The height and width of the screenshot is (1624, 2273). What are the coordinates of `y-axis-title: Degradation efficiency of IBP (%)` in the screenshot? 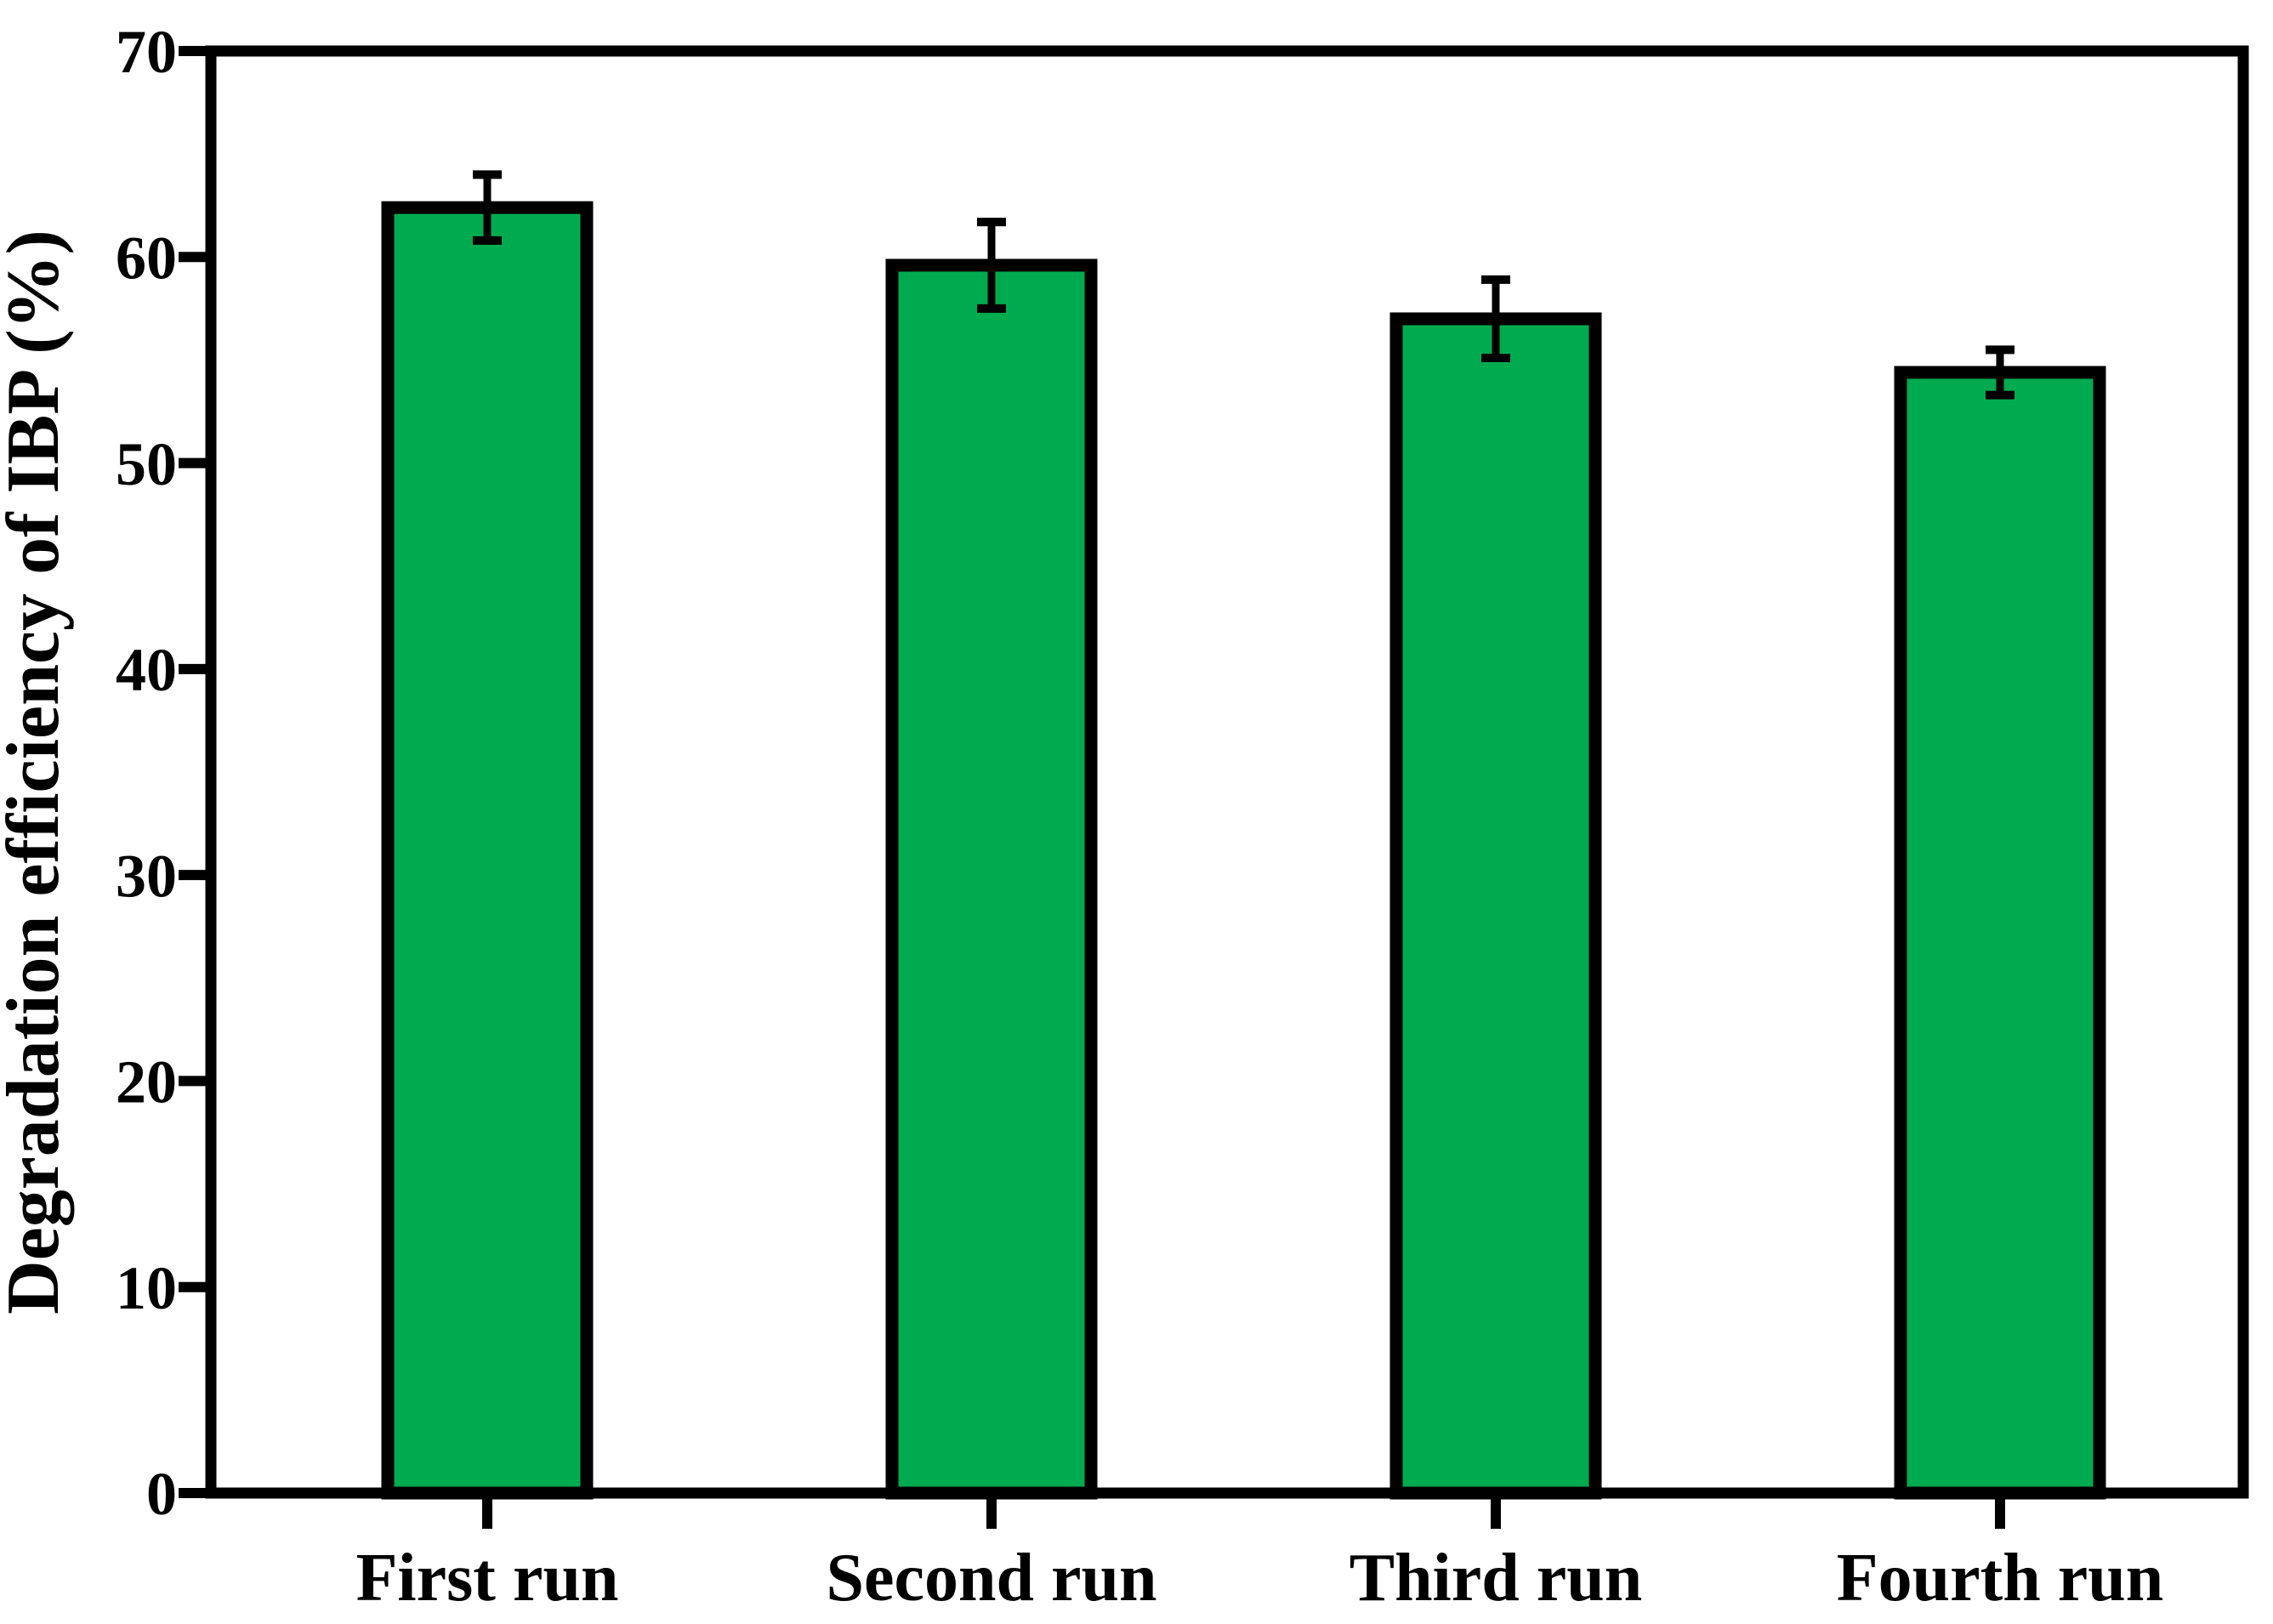 It's located at (38, 773).